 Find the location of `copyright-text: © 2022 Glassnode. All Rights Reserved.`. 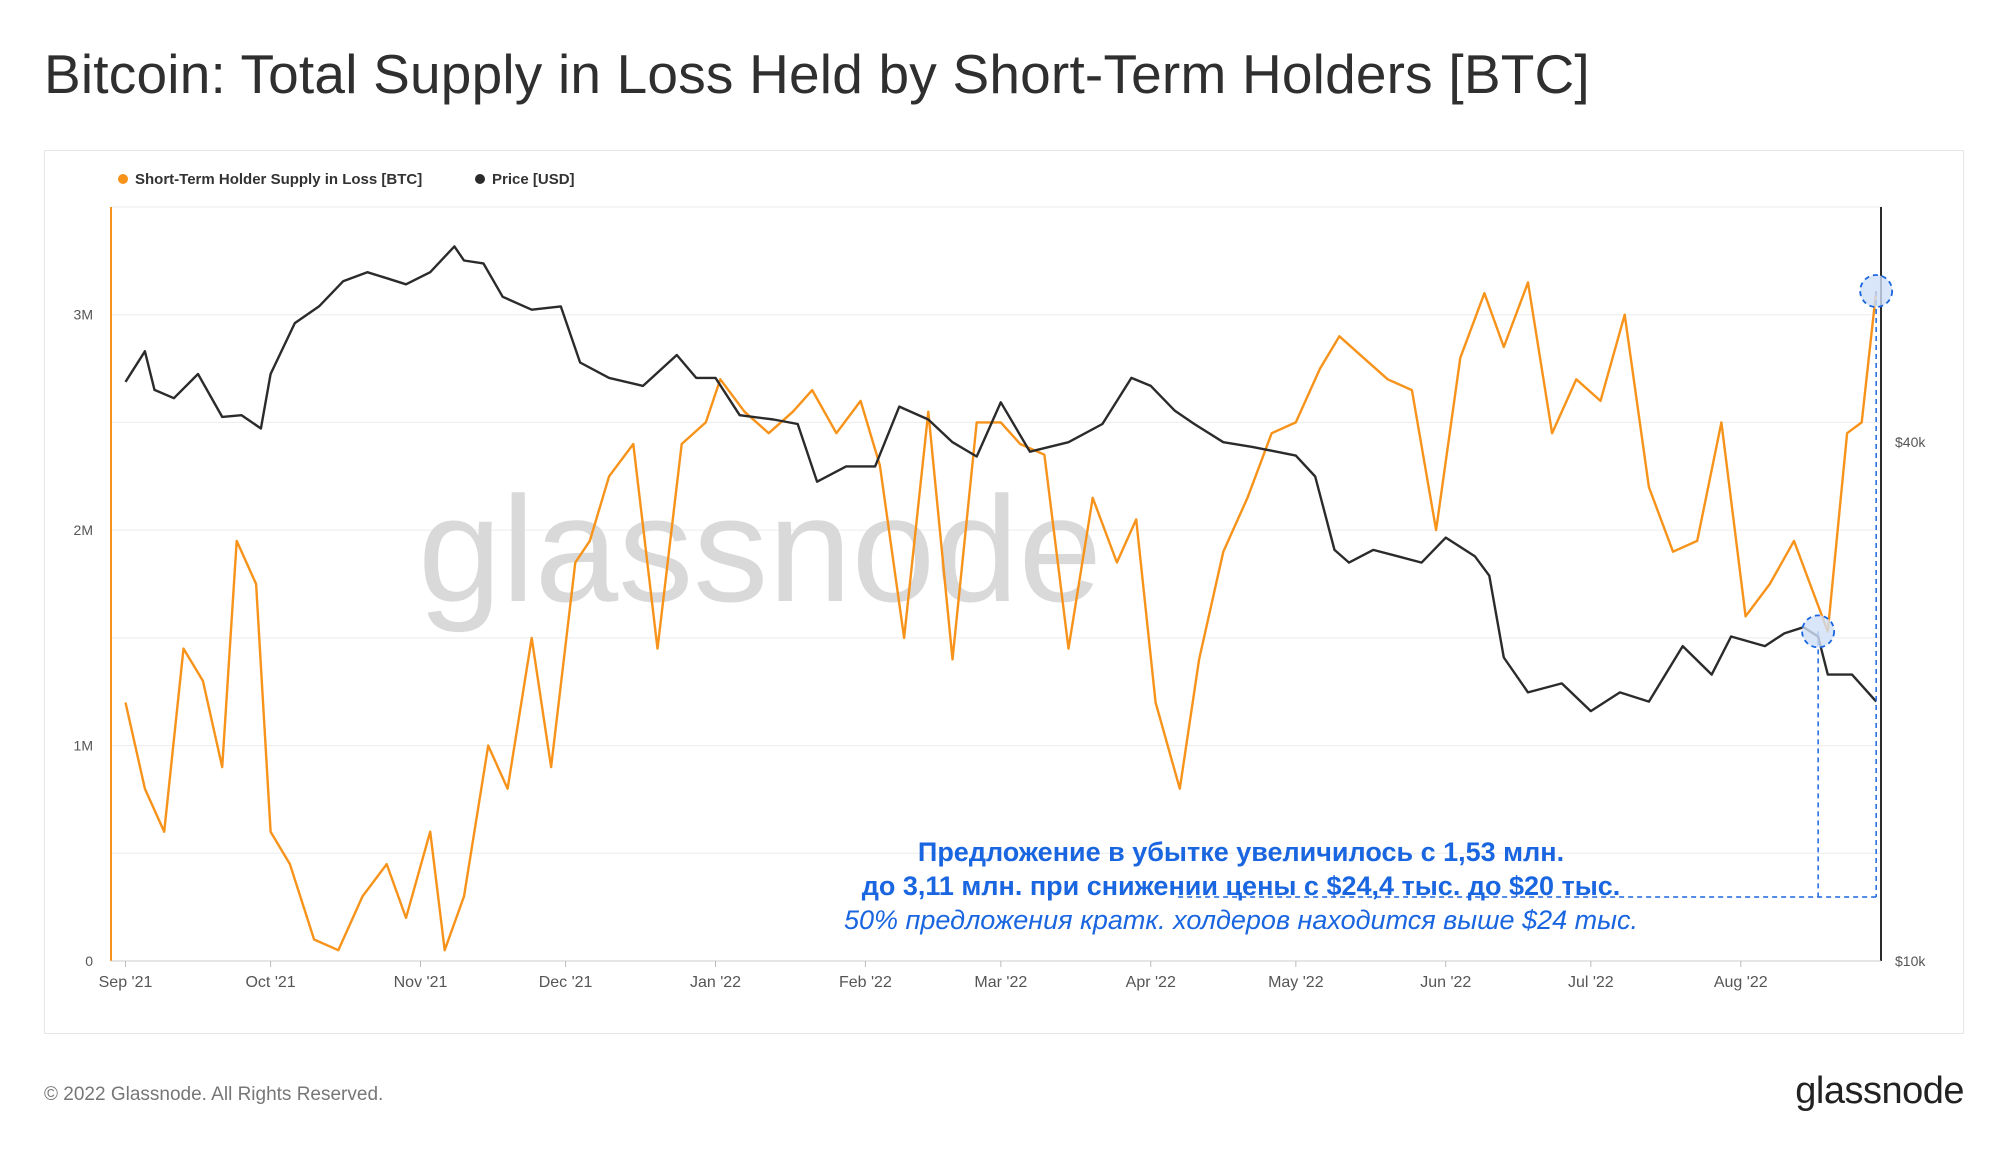

copyright-text: © 2022 Glassnode. All Rights Reserved. is located at coordinates (214, 1094).